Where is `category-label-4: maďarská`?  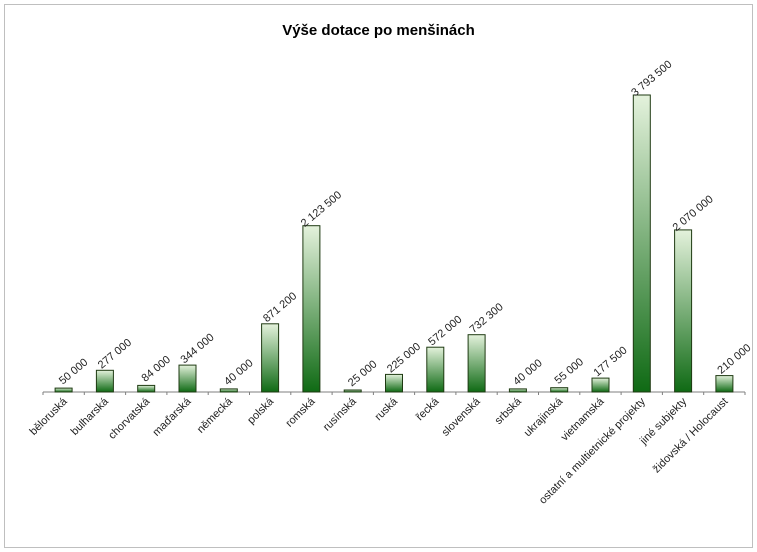 category-label-4: maďarská is located at coordinates (173, 417).